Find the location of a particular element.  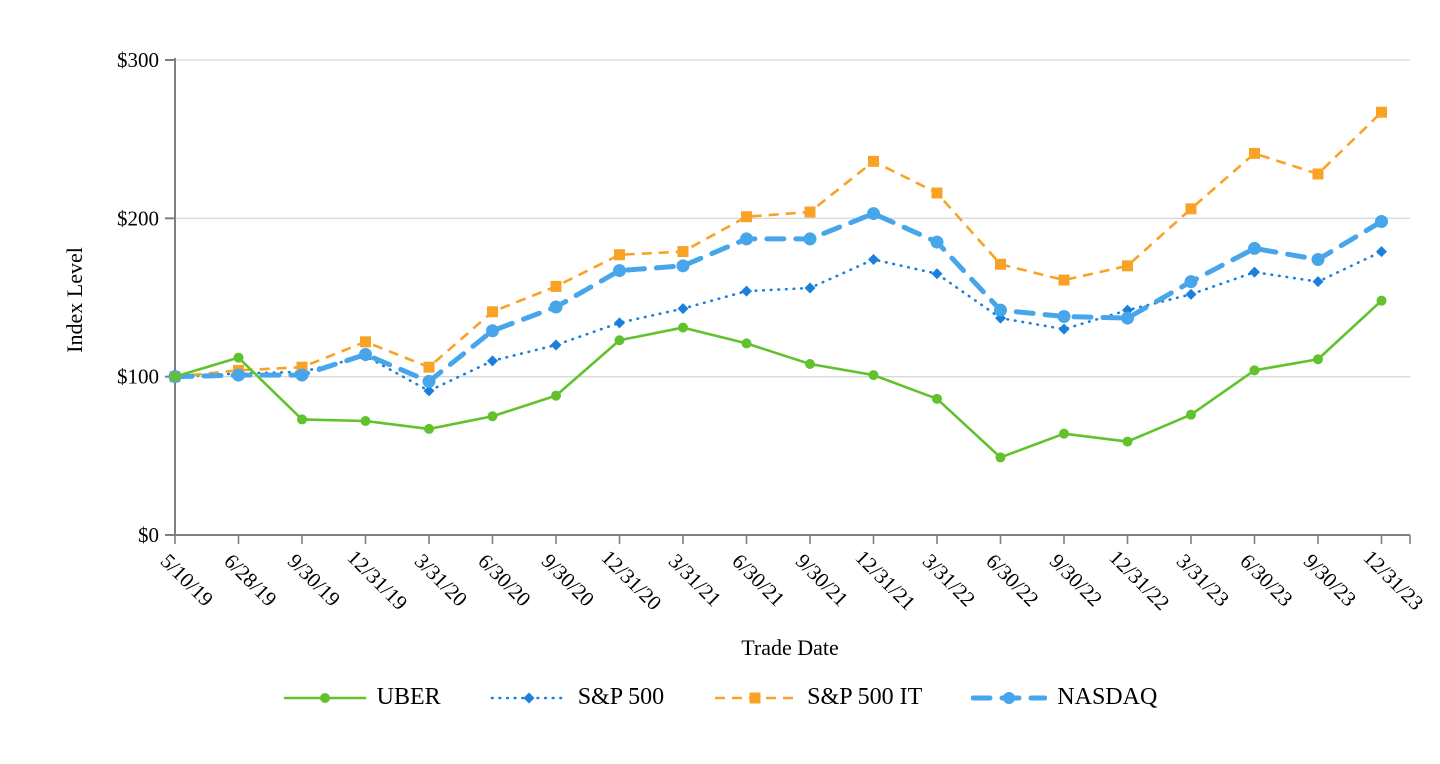

x-axis-title: Trade Date is located at coordinates (790, 647).